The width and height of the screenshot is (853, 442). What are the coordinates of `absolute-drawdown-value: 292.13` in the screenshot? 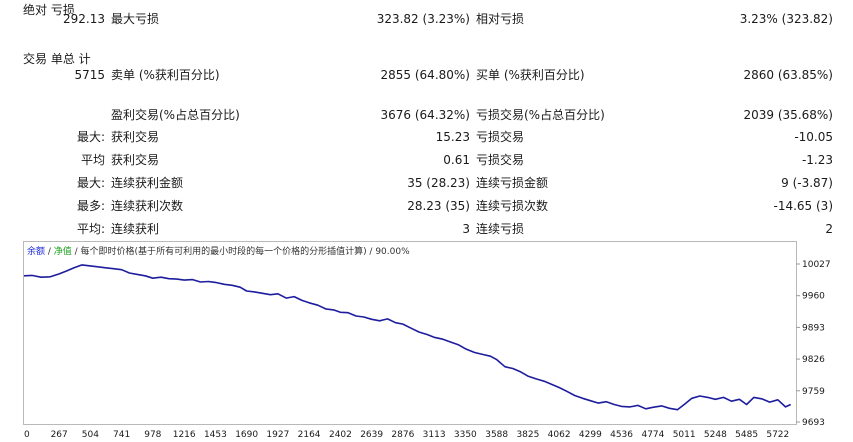 It's located at (84, 19).